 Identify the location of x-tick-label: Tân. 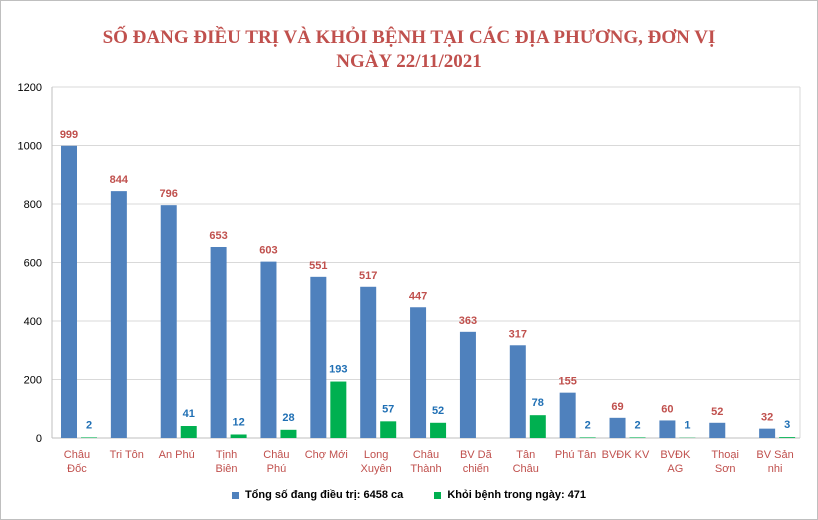
(525, 455).